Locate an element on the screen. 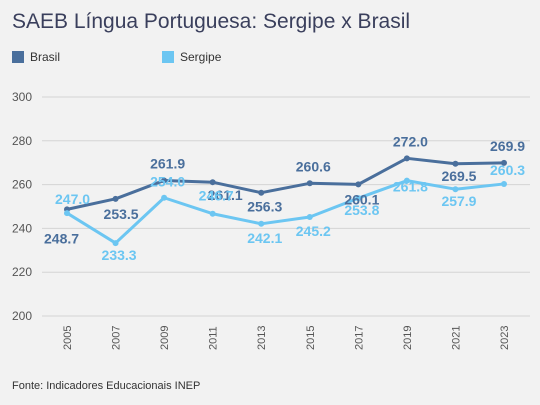 This screenshot has height=405, width=540. data-point-sergipe-2019 is located at coordinates (406, 180).